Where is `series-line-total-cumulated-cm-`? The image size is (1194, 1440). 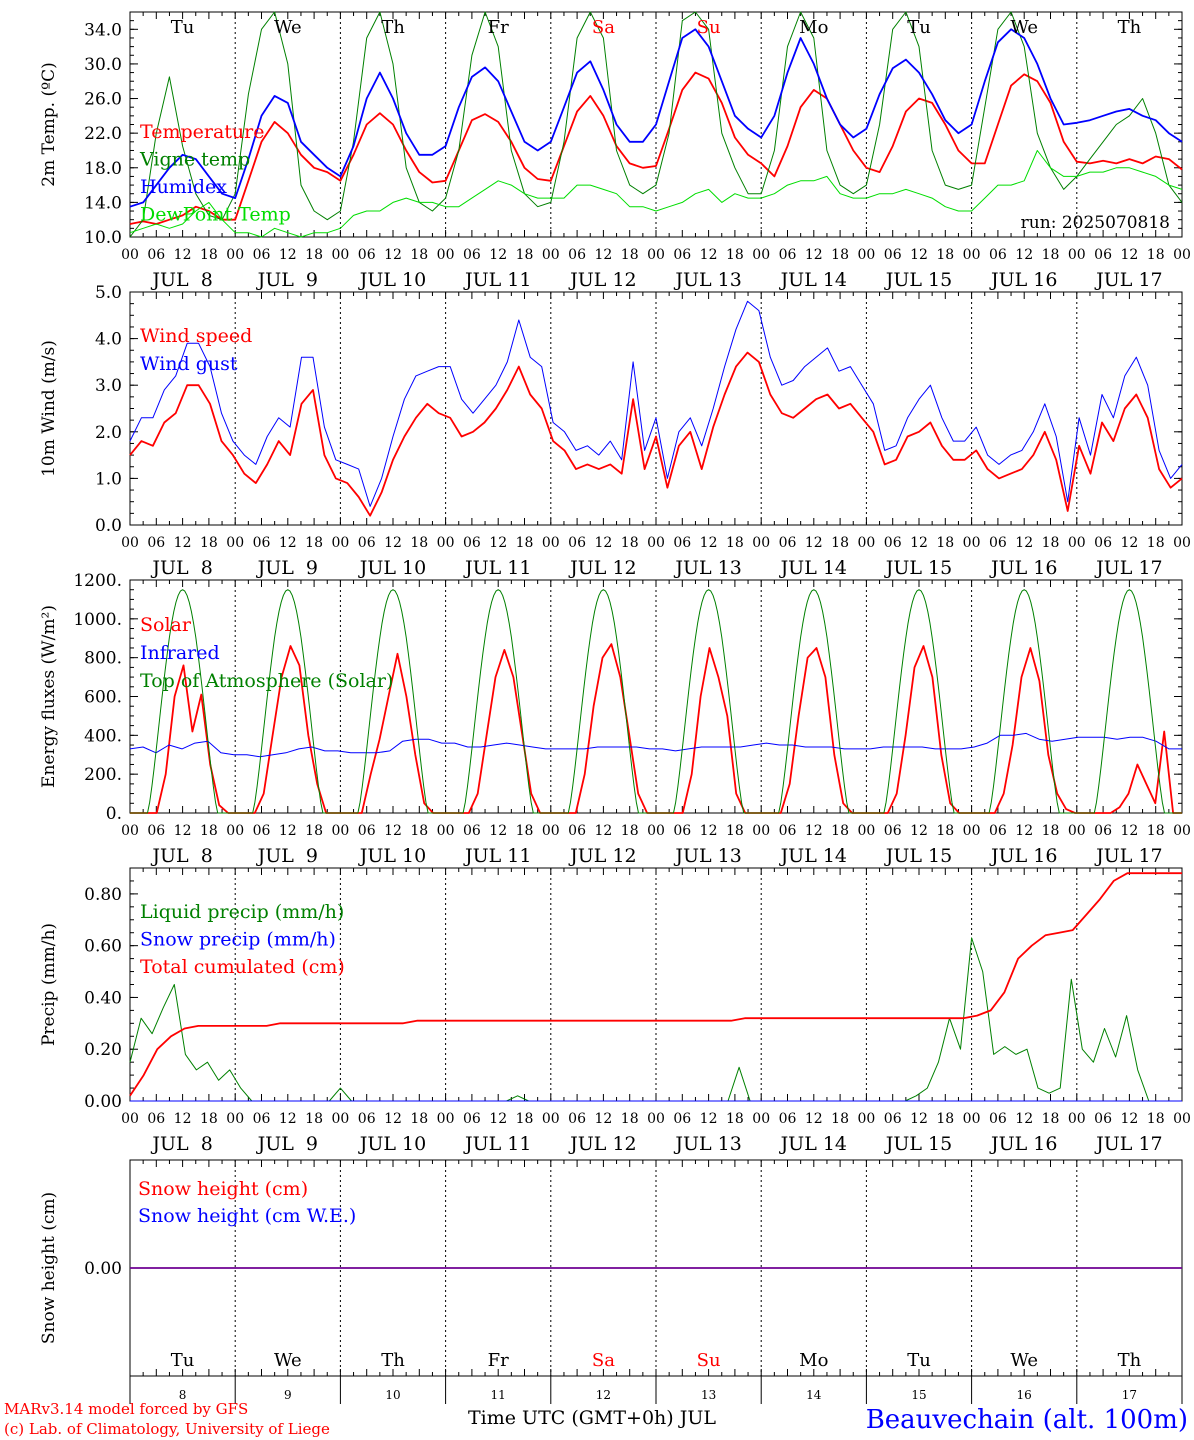
series-line-total-cumulated-cm- is located at coordinates (655, 984).